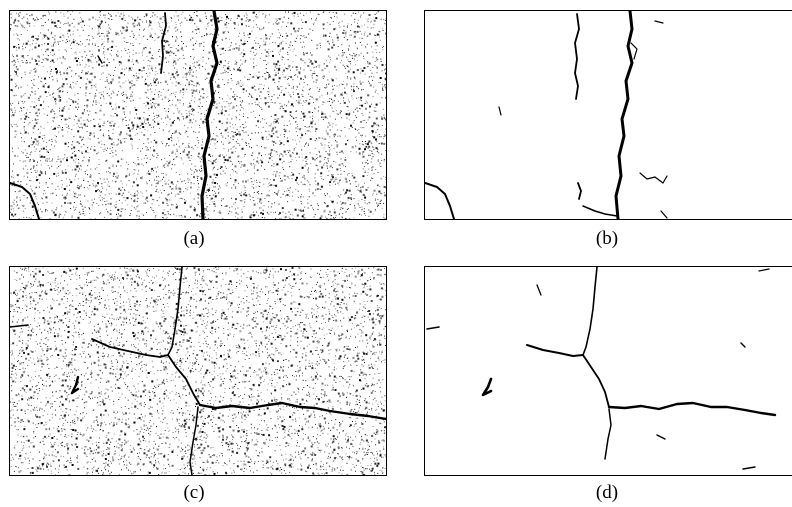 This screenshot has width=792, height=507. I want to click on caption-a: (a), so click(194, 238).